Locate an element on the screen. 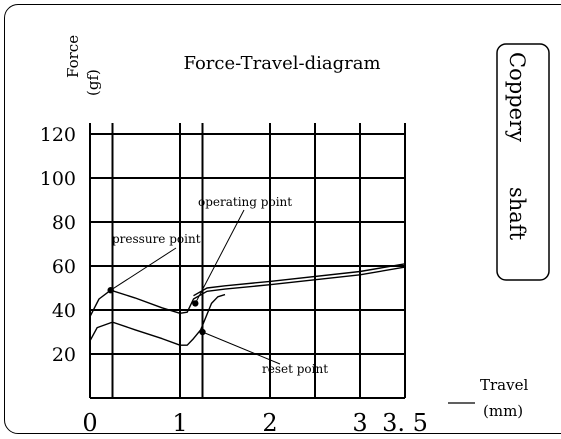 The height and width of the screenshot is (439, 561). reset-point-label: reset point is located at coordinates (295, 369).